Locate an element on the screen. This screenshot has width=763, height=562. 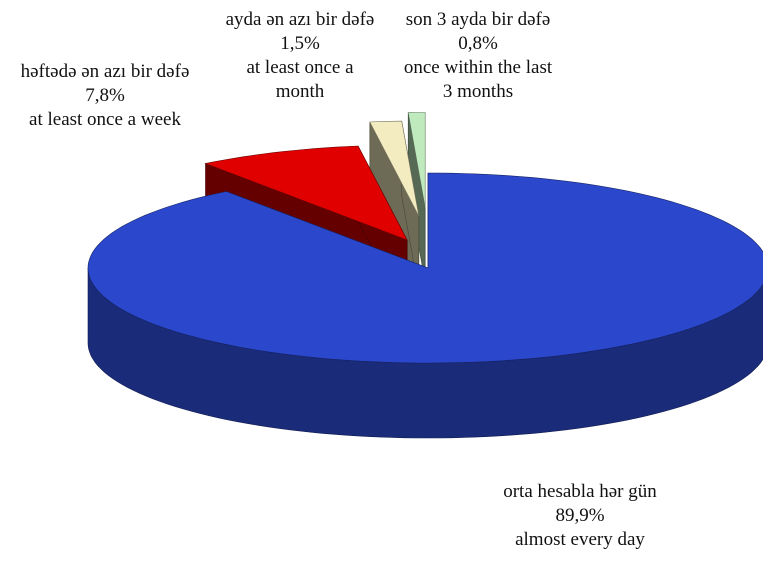
category-label: son 3 ayda bir dəfə is located at coordinates (478, 19).